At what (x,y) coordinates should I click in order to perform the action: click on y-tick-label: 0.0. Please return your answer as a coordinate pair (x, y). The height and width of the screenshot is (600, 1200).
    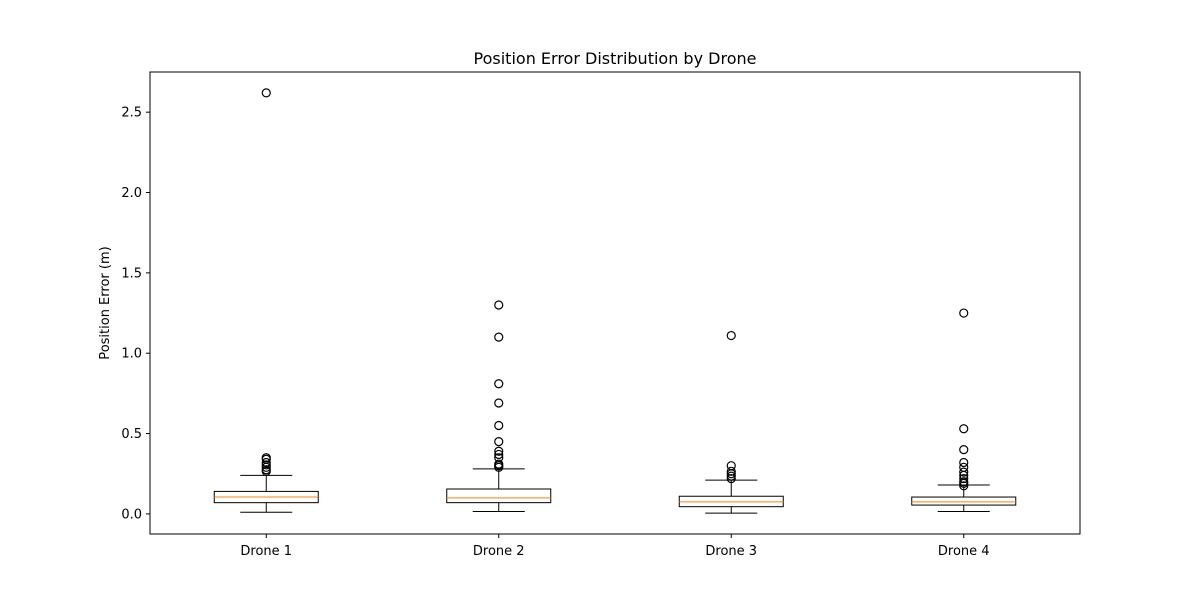
    Looking at the image, I should click on (131, 514).